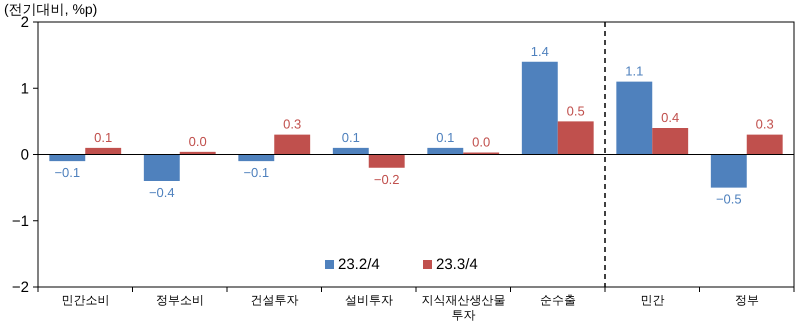 The image size is (800, 330). Describe the element at coordinates (634, 71) in the screenshot. I see `data-label: 1.1` at that location.